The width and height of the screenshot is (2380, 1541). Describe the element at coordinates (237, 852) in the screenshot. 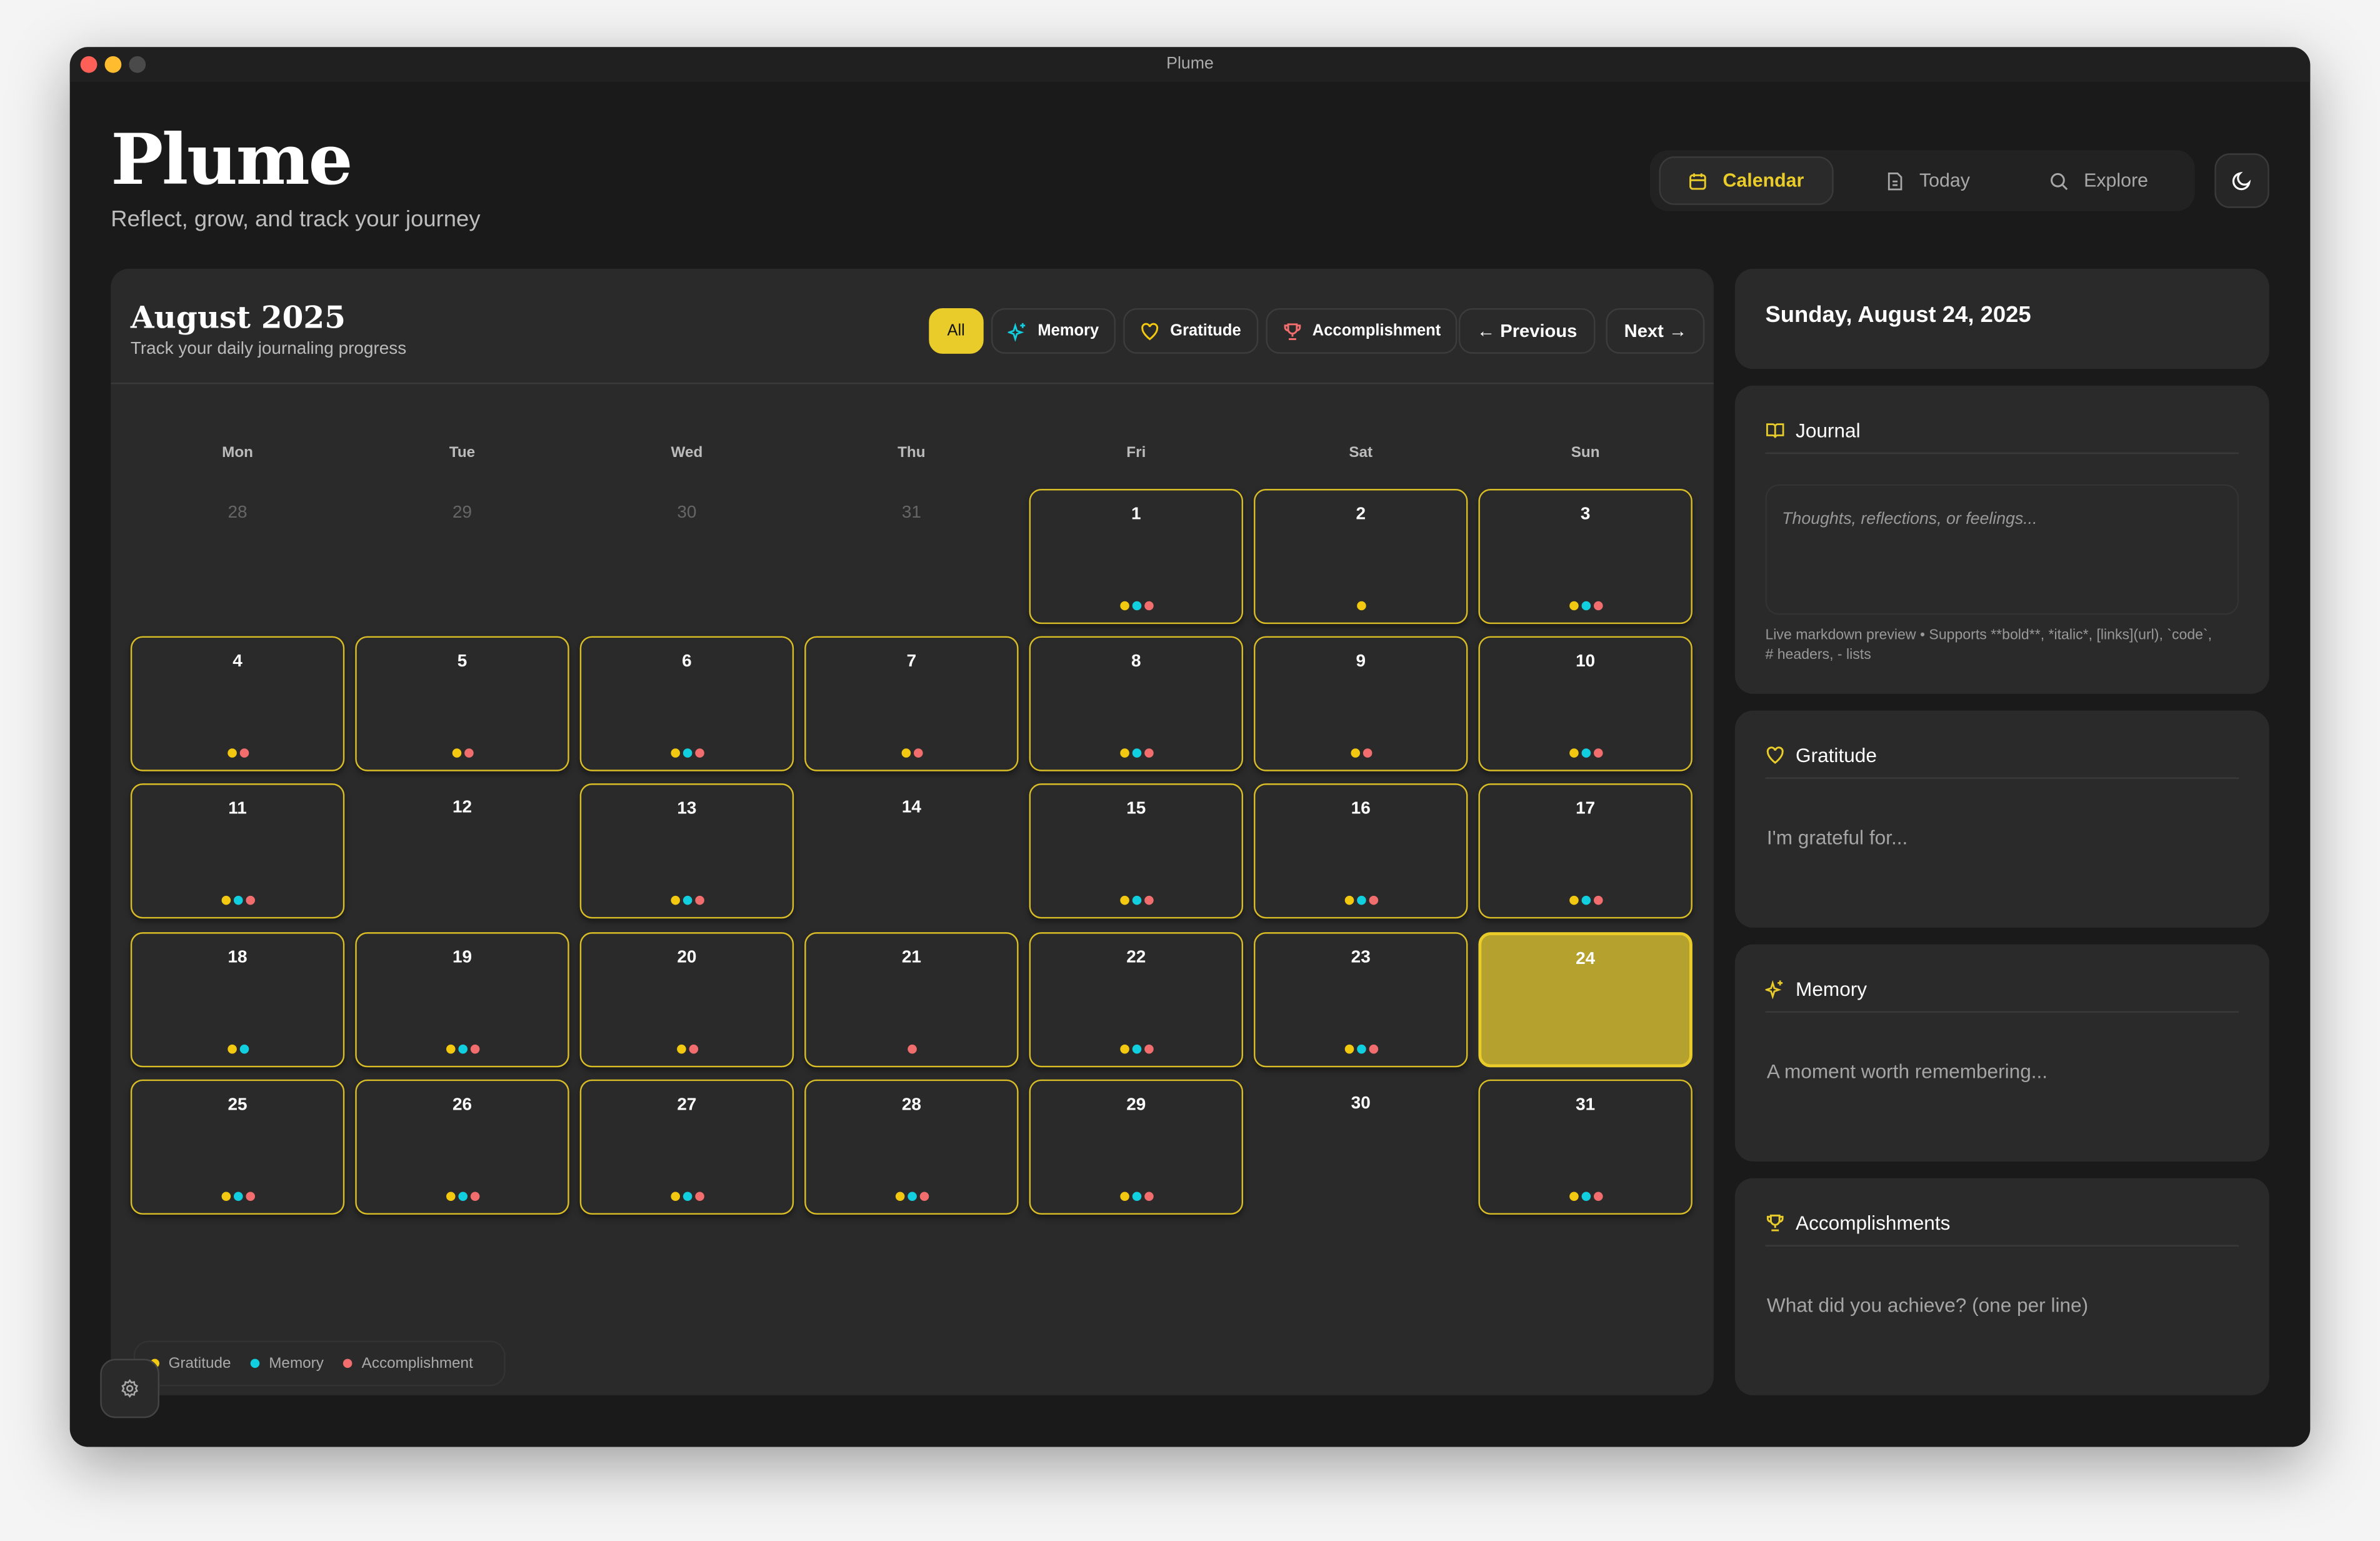

I see `day-cell-11: 11` at that location.